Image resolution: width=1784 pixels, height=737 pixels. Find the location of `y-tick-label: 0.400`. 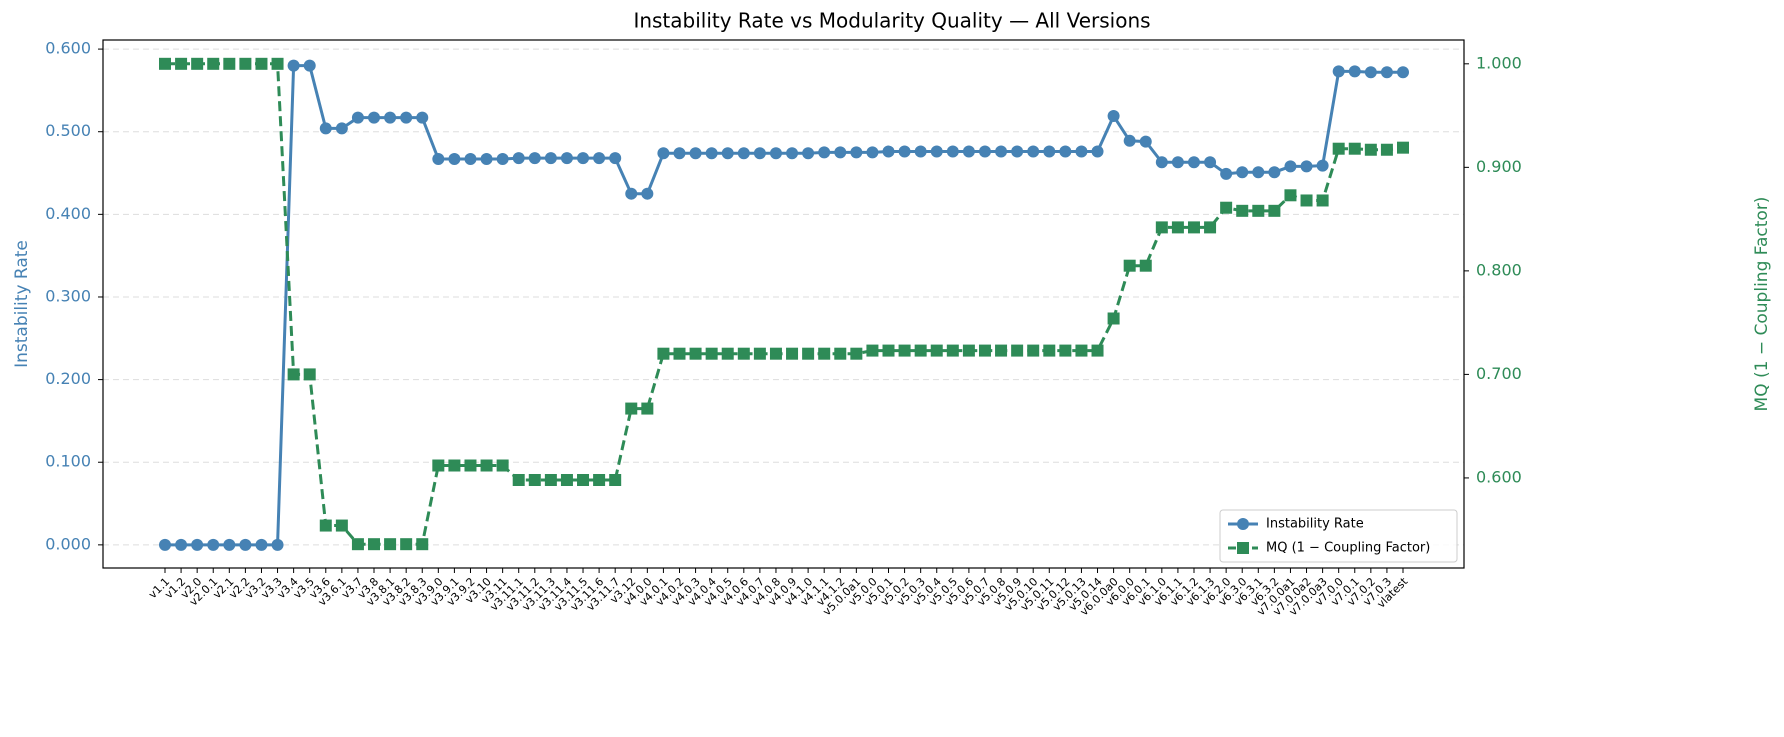

y-tick-label: 0.400 is located at coordinates (68, 213).